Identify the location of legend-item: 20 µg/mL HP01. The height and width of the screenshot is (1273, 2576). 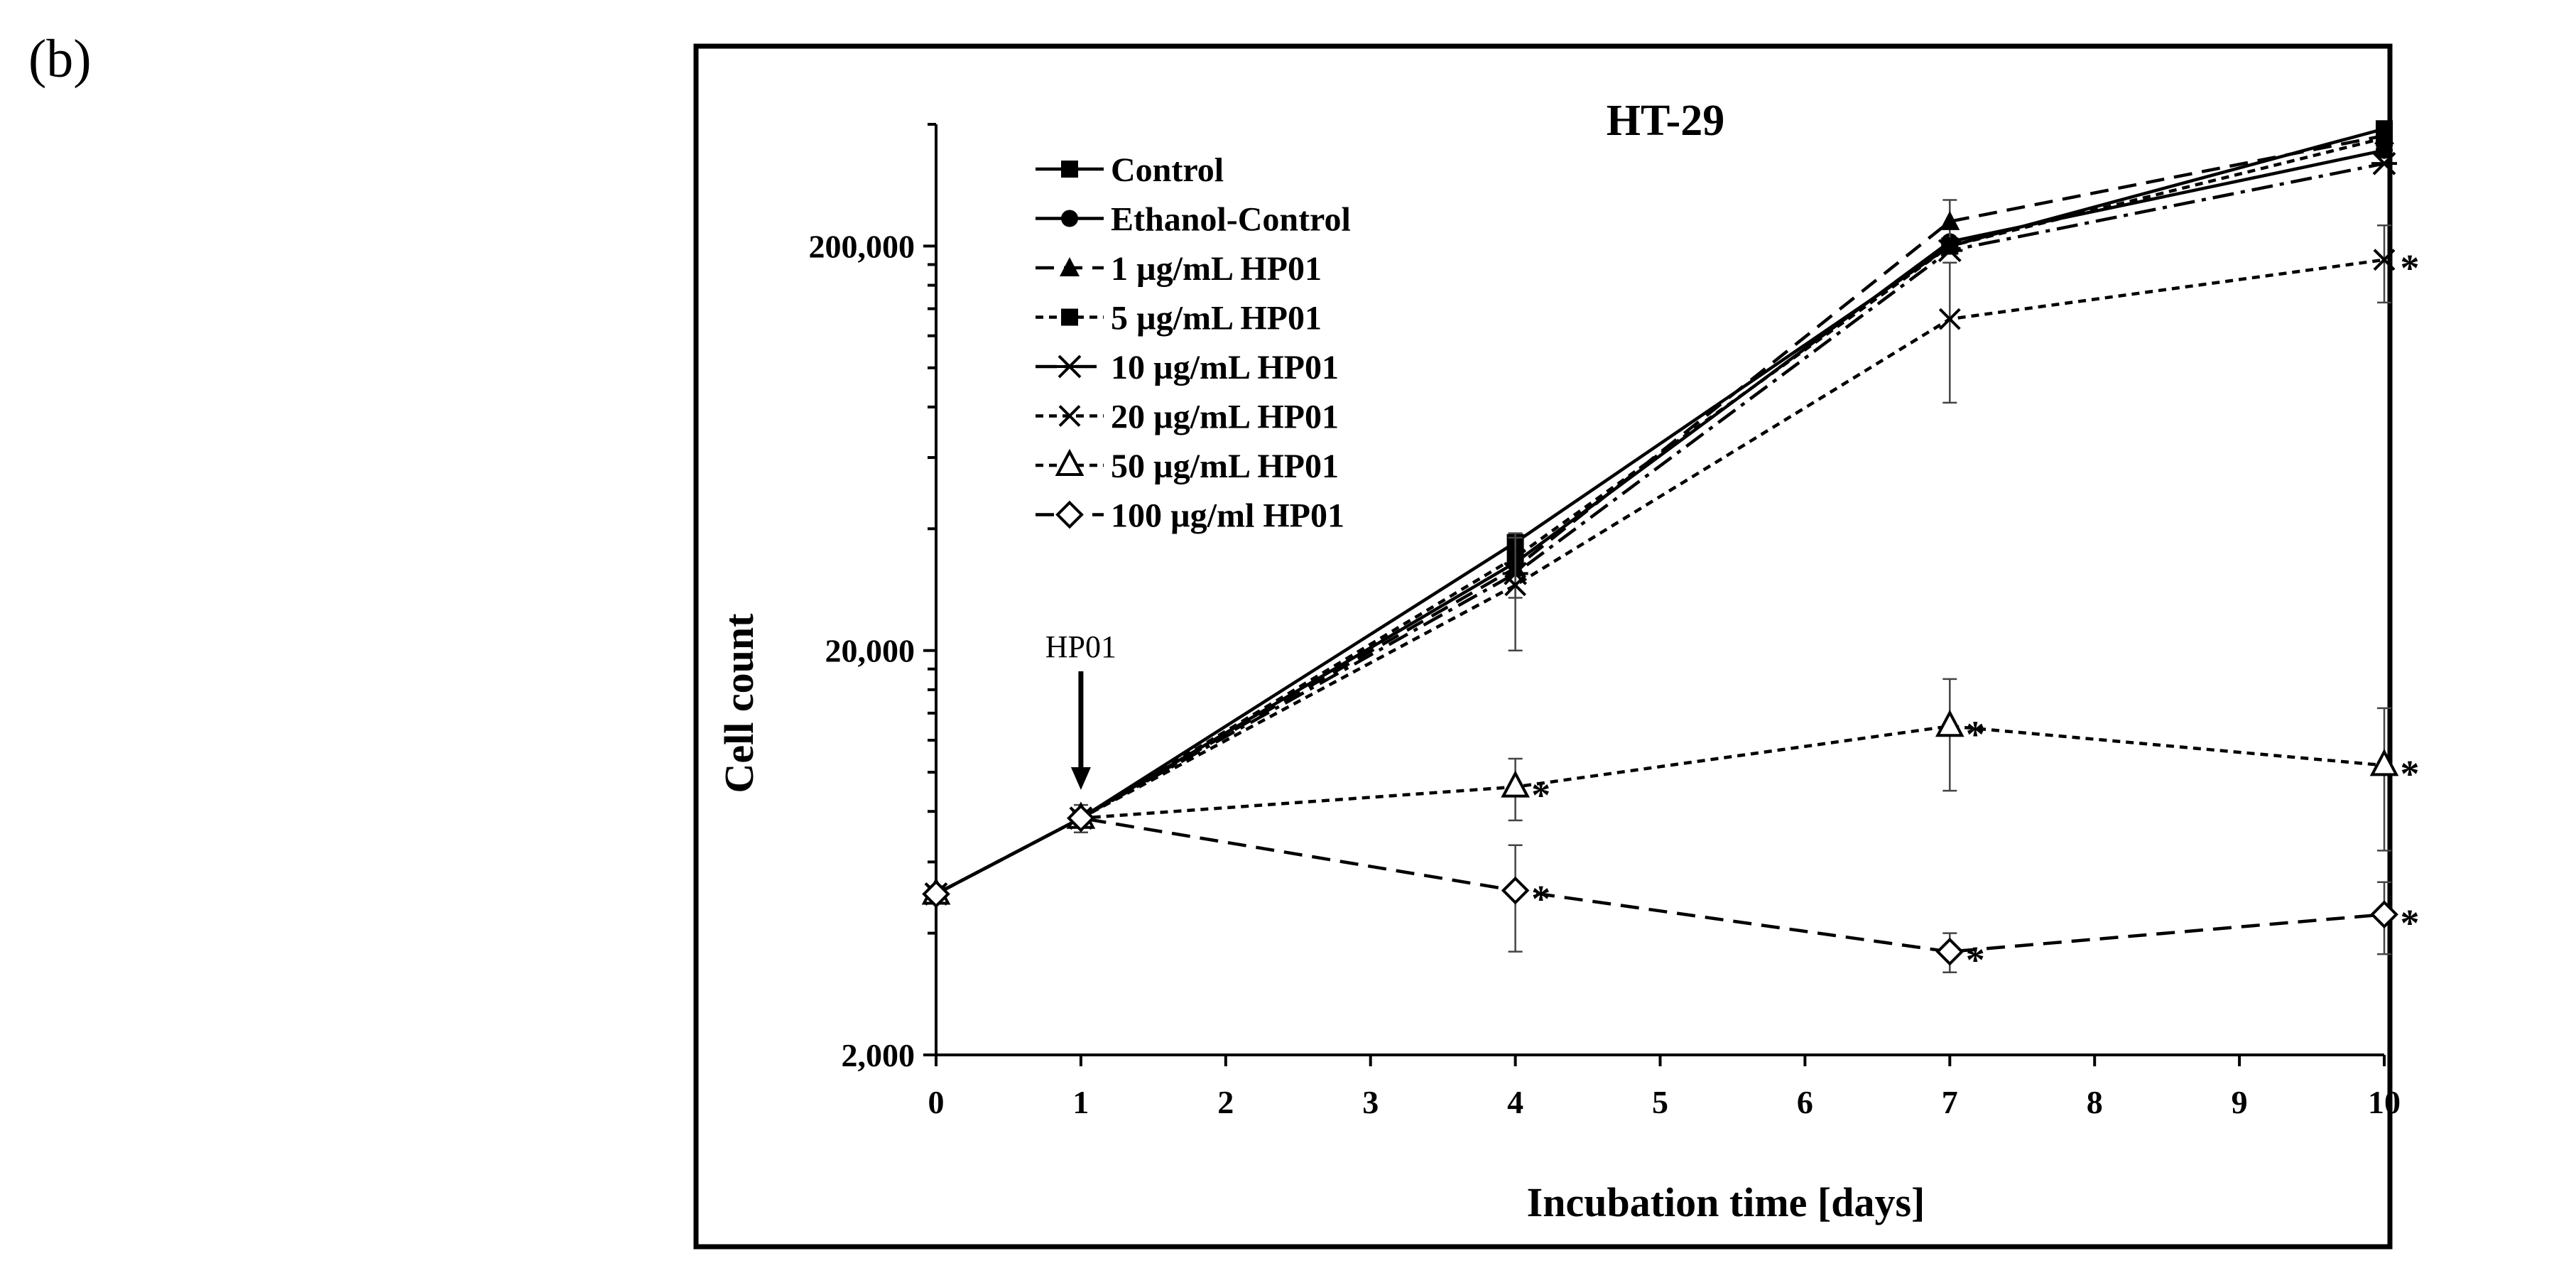
(1187, 417).